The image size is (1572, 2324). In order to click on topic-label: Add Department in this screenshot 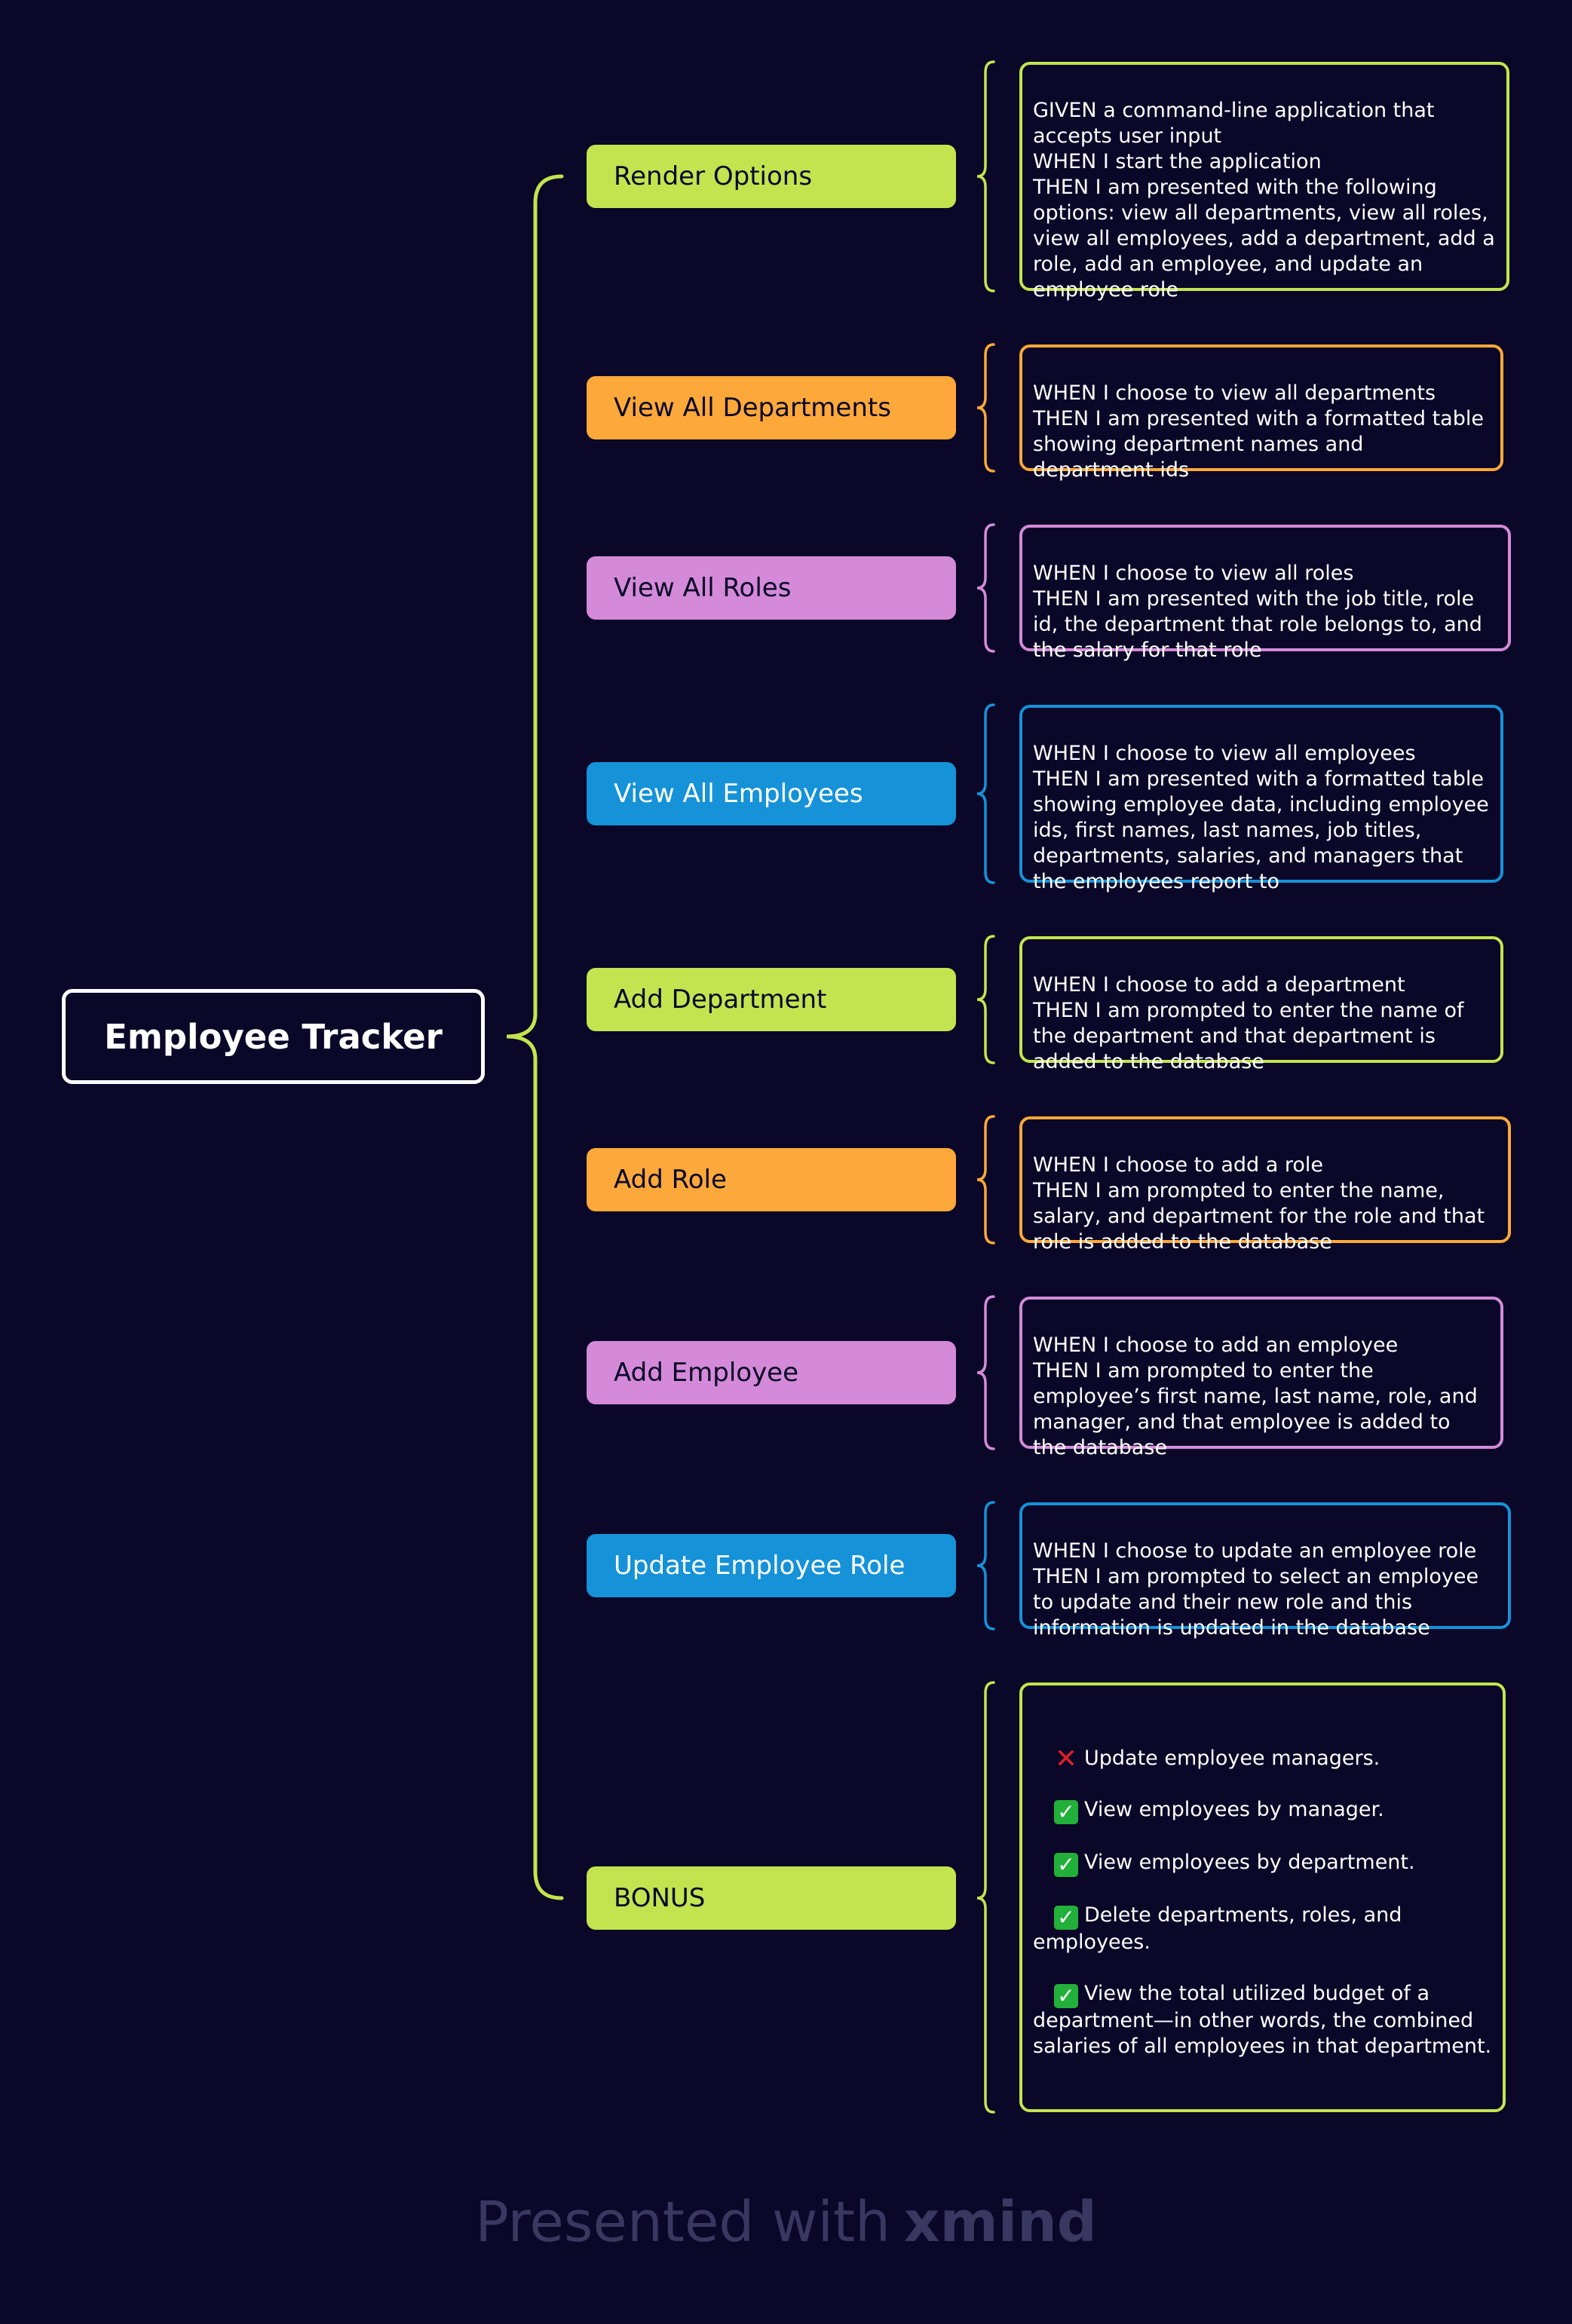, I will do `click(720, 999)`.